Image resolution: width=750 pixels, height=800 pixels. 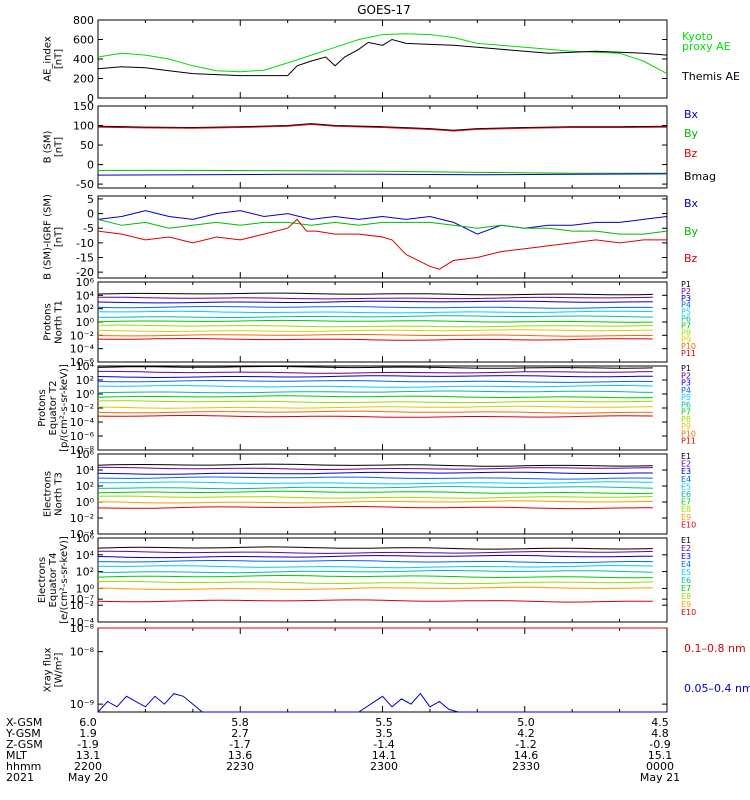 What do you see at coordinates (375, 561) in the screenshot?
I see `channel-line-e4` at bounding box center [375, 561].